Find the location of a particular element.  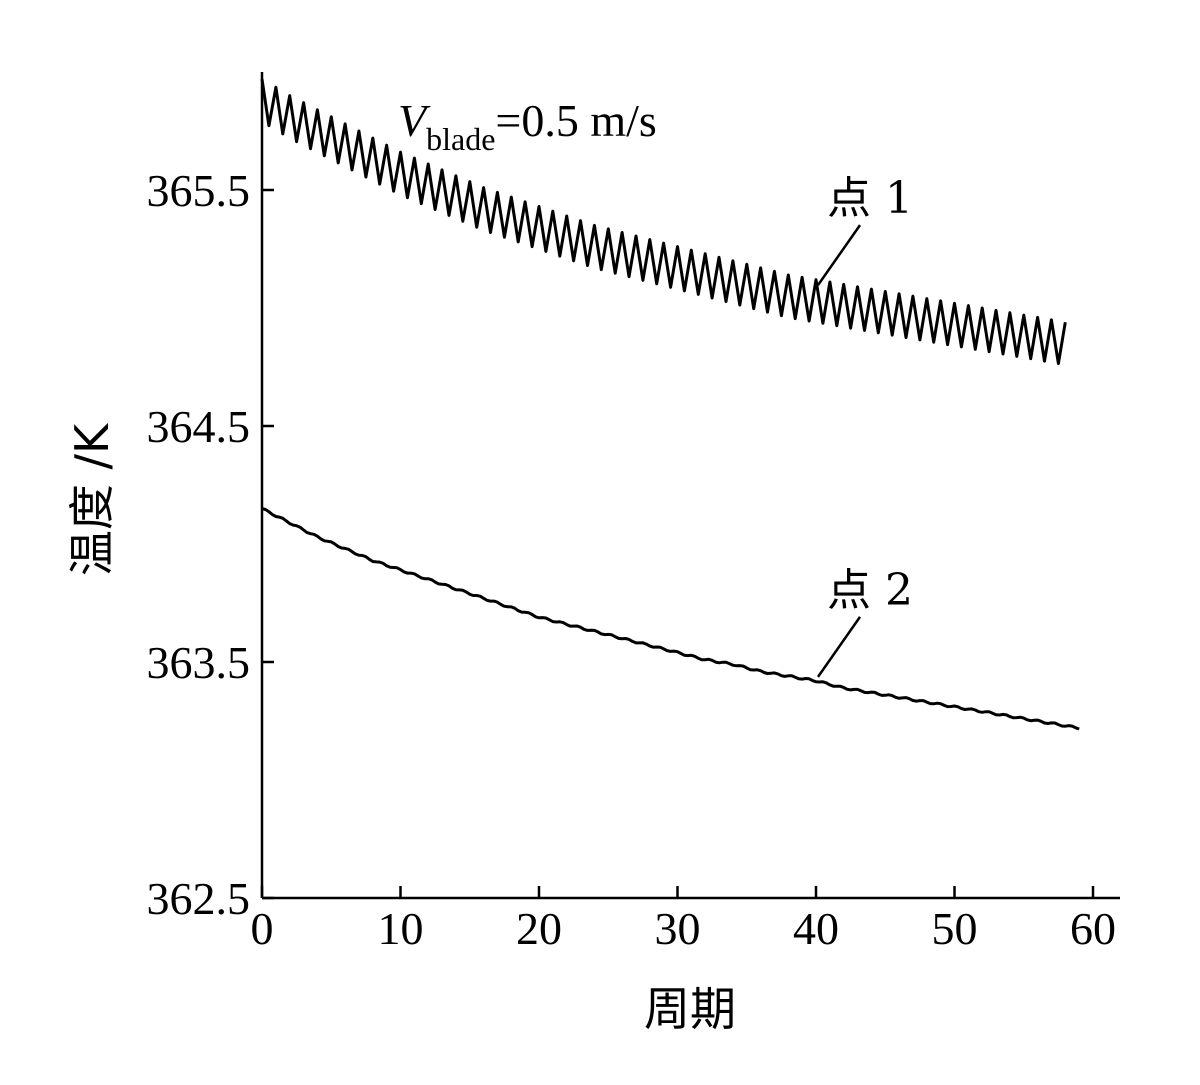

annotation-var: V is located at coordinates (414, 120).